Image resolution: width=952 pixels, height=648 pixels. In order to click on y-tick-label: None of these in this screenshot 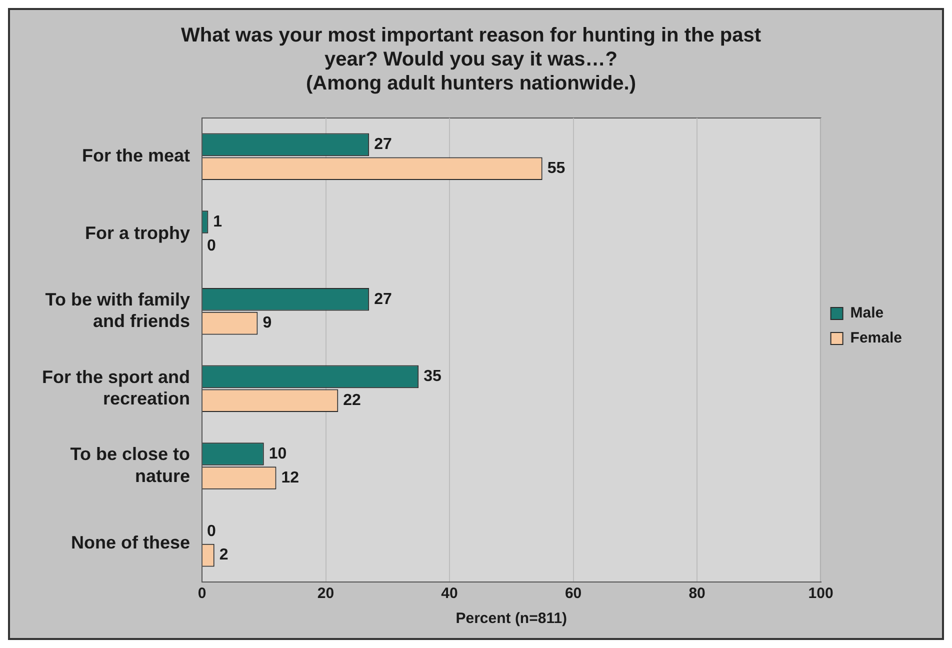, I will do `click(130, 542)`.